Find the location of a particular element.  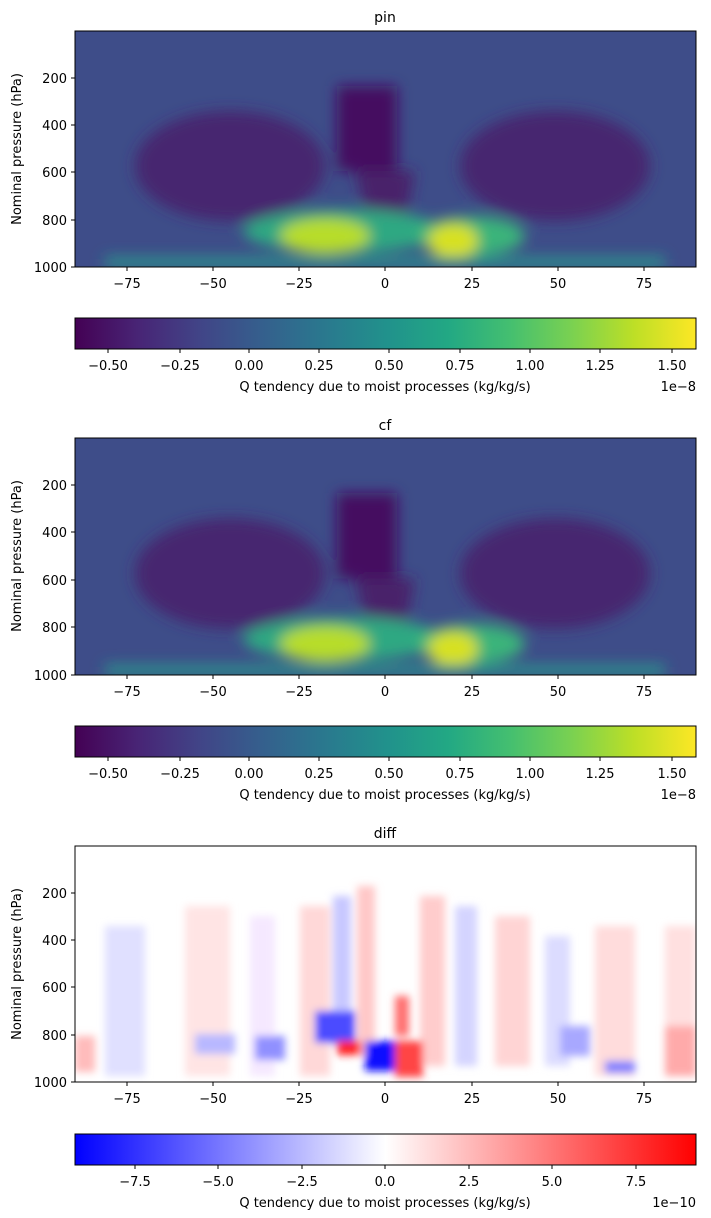

colorbar-tick-label: −5.0 is located at coordinates (218, 1182).